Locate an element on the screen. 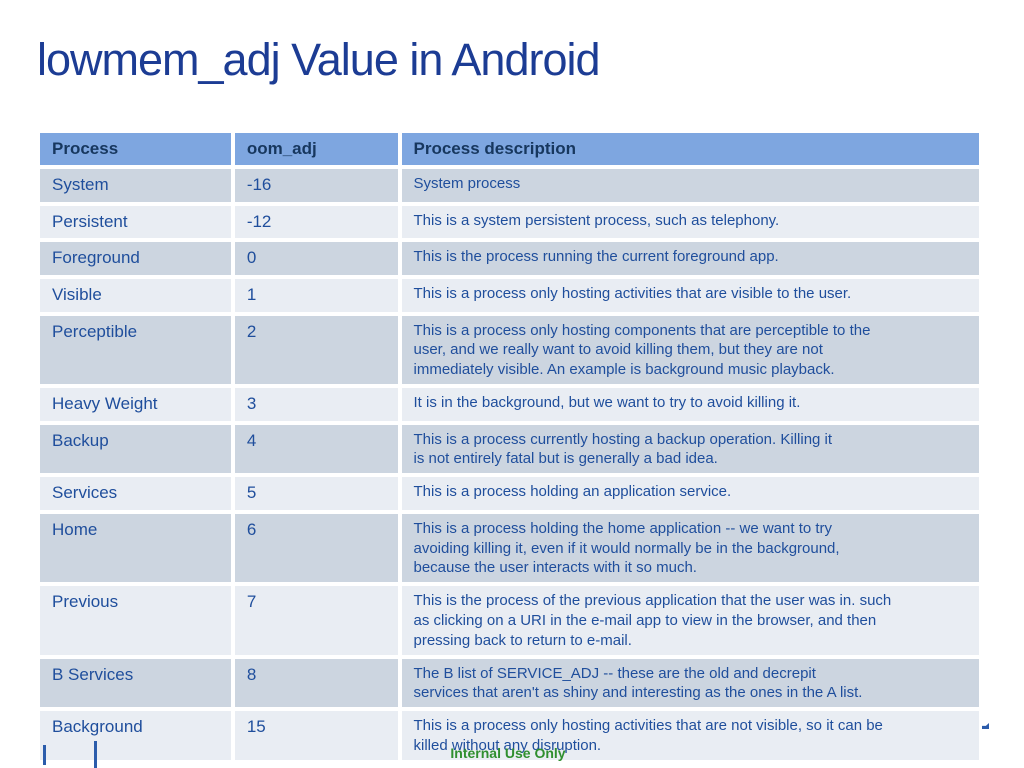 The image size is (1024, 768). oom-adj-cell: 7 is located at coordinates (316, 620).